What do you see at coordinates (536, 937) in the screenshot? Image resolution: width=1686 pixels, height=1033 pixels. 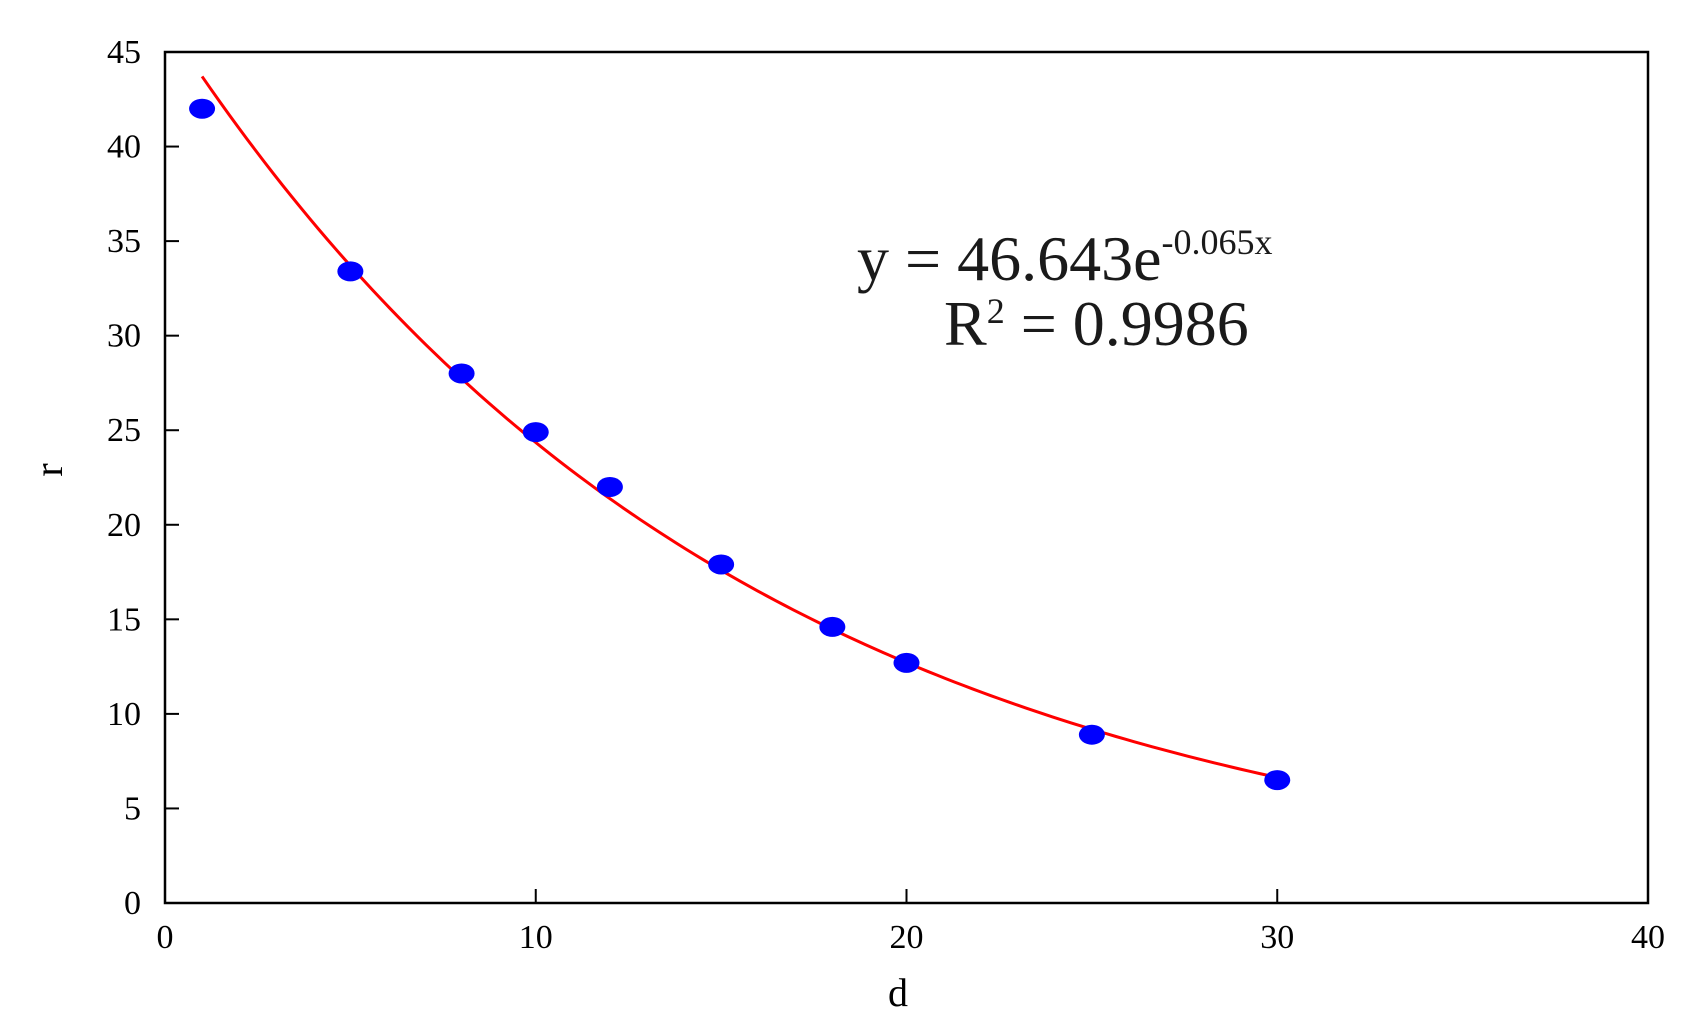 I see `x-tick-label: 10` at bounding box center [536, 937].